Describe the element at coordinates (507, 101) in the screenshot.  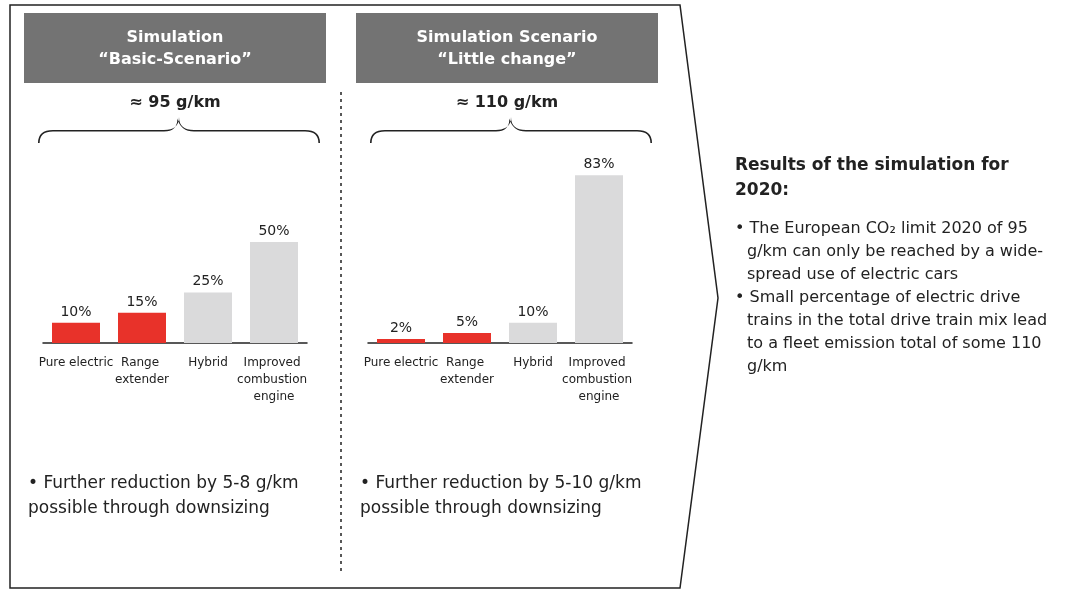
I see `chart-subtitle: ≈ 110 g/km` at that location.